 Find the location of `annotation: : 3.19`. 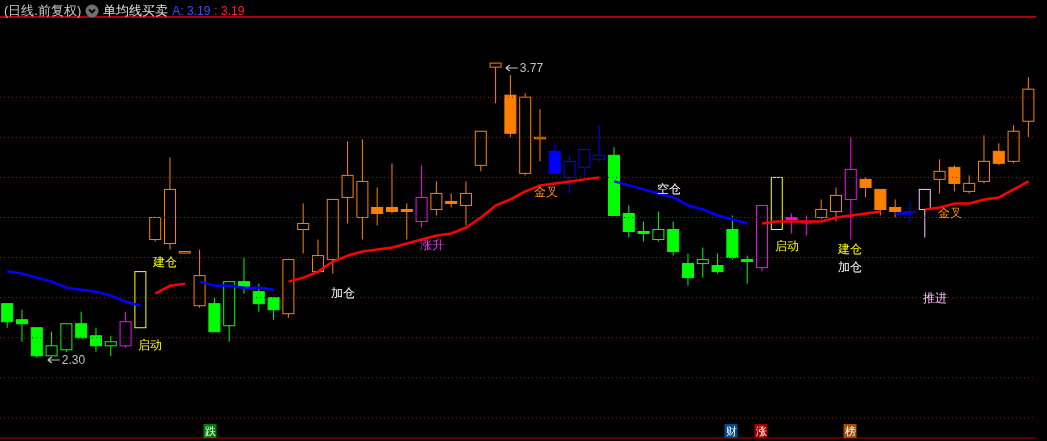

annotation: : 3.19 is located at coordinates (229, 11).